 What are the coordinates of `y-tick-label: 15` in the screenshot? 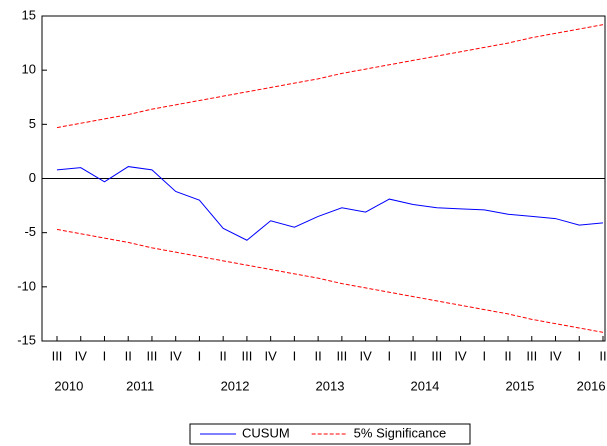 It's located at (29, 14).